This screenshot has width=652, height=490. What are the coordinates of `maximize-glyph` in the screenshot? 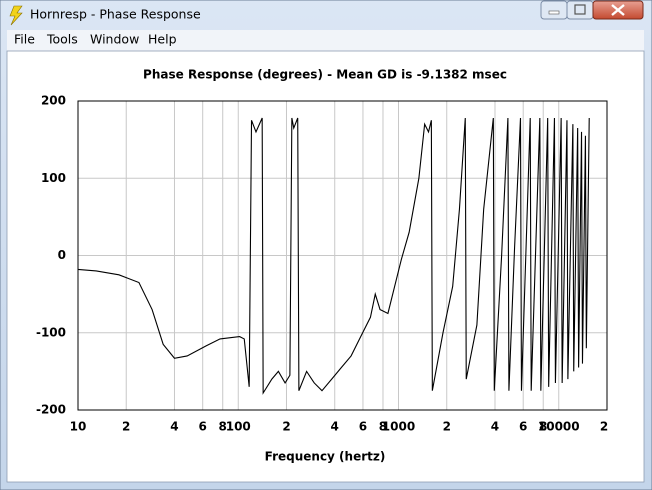 It's located at (580, 9).